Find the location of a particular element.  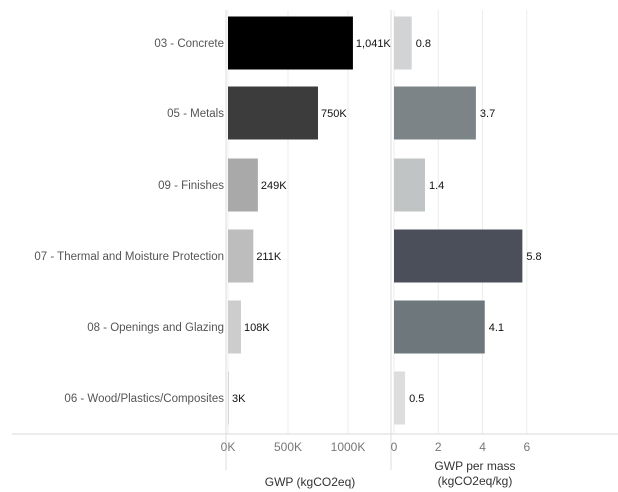

gwp-per-mass-data-label: 3.7 is located at coordinates (487, 114).